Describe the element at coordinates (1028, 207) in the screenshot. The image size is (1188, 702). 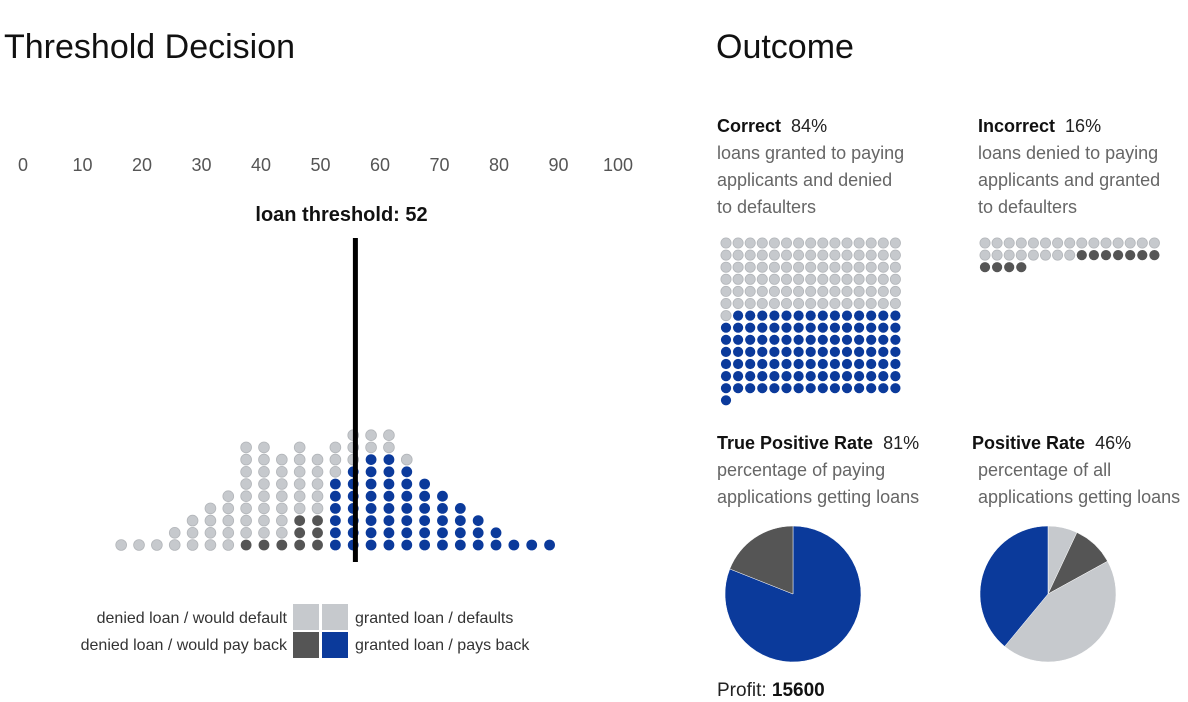
I see `incorrect-desc-line: to defaulters` at that location.